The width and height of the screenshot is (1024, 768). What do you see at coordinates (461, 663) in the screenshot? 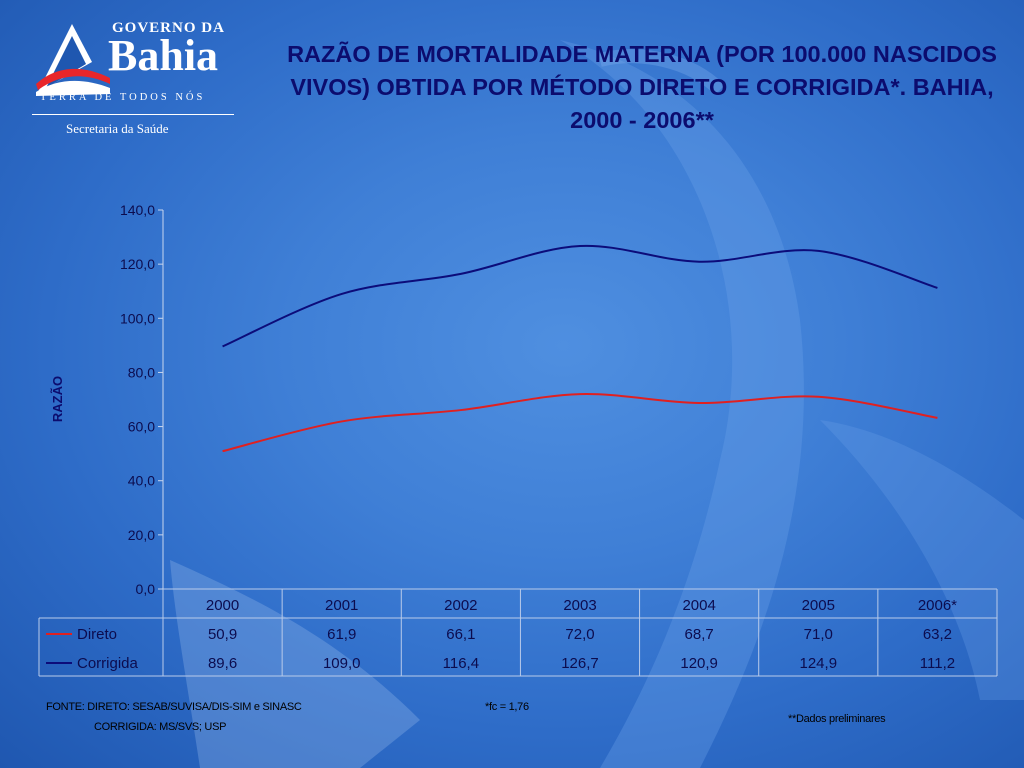
I see `table-value-corrigida: 116,4` at bounding box center [461, 663].